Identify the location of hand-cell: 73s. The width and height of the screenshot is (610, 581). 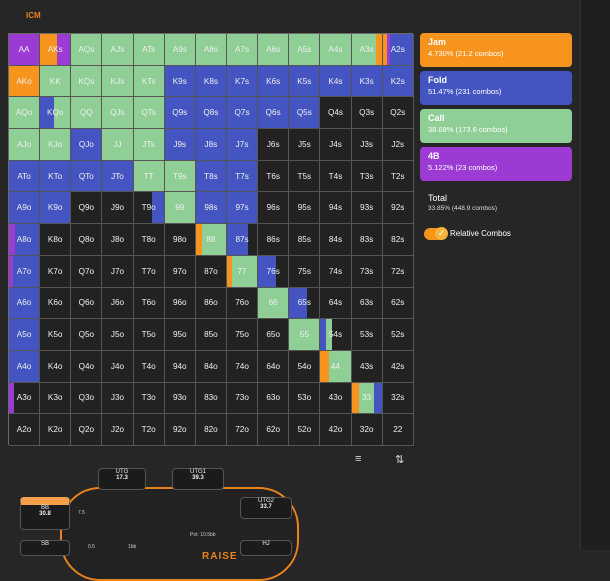
(367, 271).